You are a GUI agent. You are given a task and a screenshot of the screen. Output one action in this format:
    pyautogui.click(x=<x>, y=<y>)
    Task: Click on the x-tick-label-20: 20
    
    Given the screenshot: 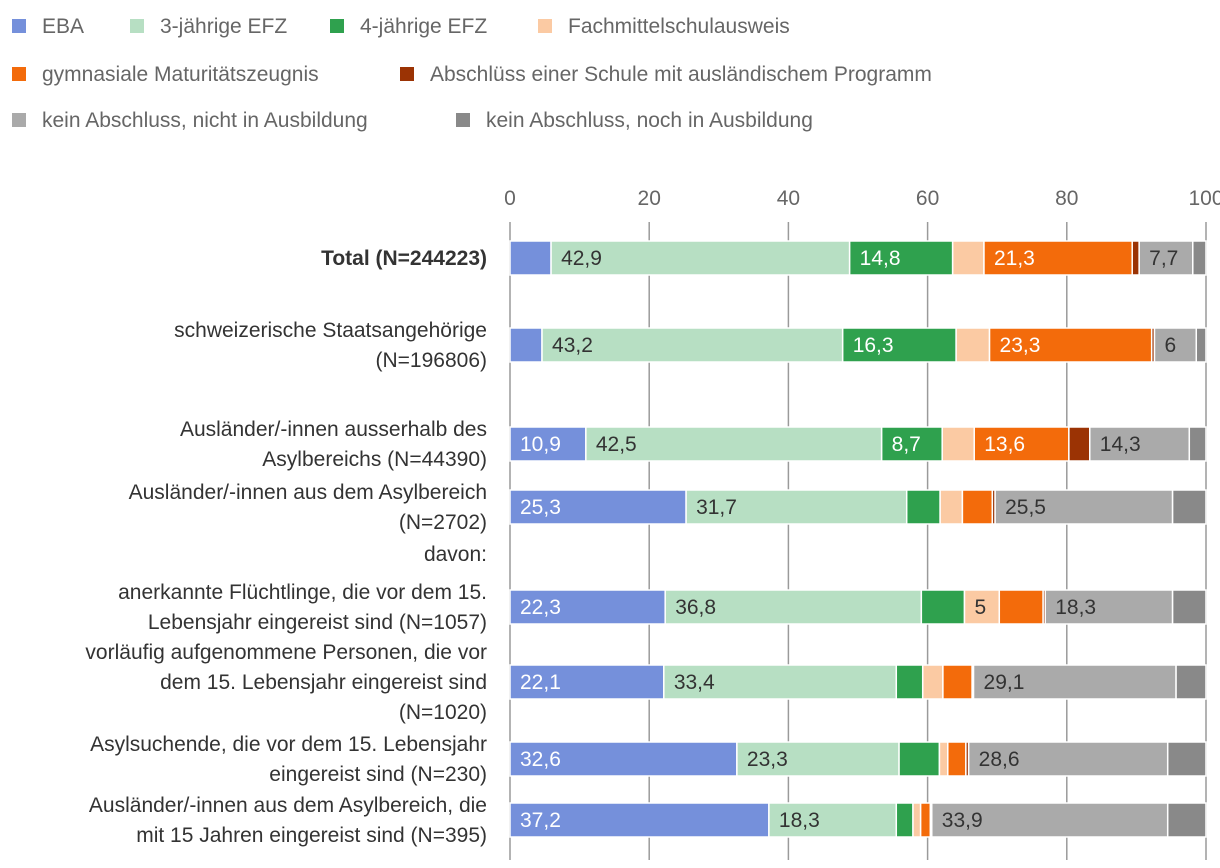 What is the action you would take?
    pyautogui.click(x=649, y=198)
    